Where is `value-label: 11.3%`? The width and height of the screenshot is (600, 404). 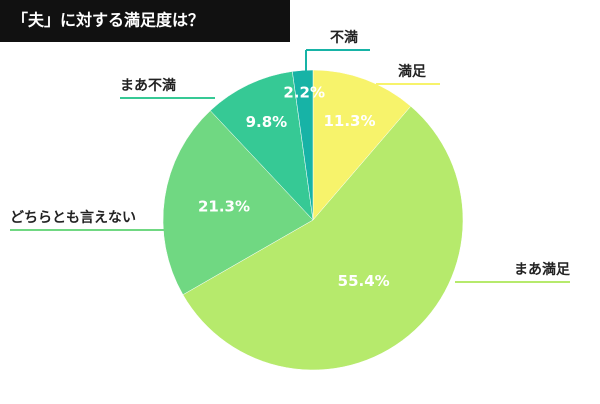
value-label: 11.3% is located at coordinates (349, 121).